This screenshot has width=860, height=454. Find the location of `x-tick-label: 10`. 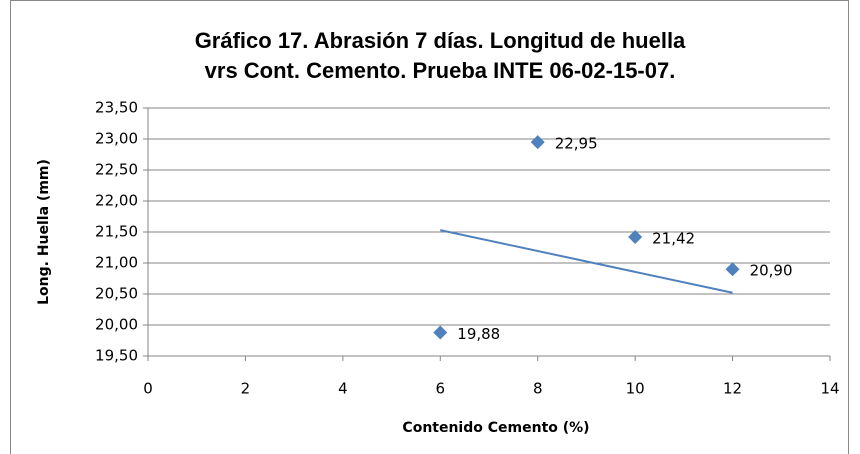

x-tick-label: 10 is located at coordinates (635, 389).